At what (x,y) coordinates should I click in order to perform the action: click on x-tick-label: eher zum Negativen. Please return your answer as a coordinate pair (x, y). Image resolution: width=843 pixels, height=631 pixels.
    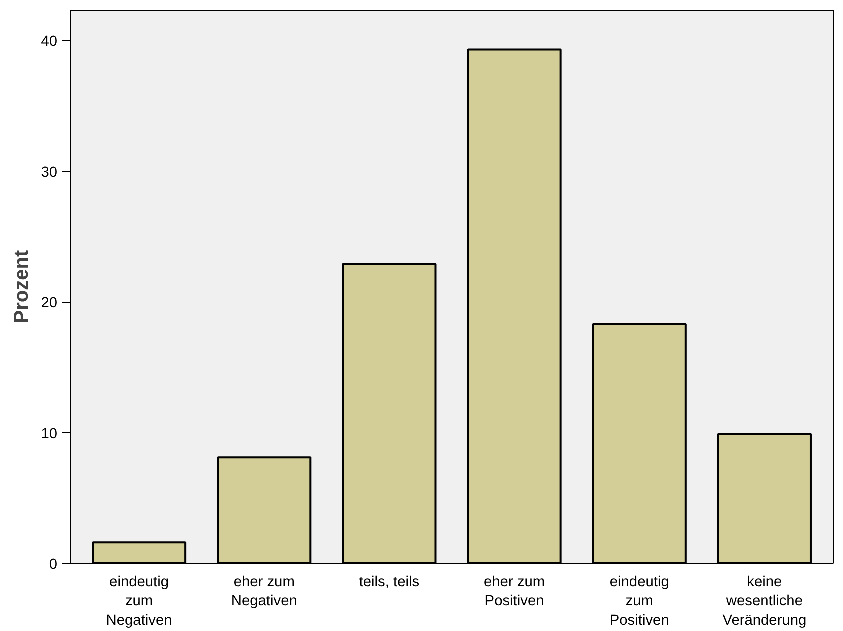
    Looking at the image, I should click on (264, 592).